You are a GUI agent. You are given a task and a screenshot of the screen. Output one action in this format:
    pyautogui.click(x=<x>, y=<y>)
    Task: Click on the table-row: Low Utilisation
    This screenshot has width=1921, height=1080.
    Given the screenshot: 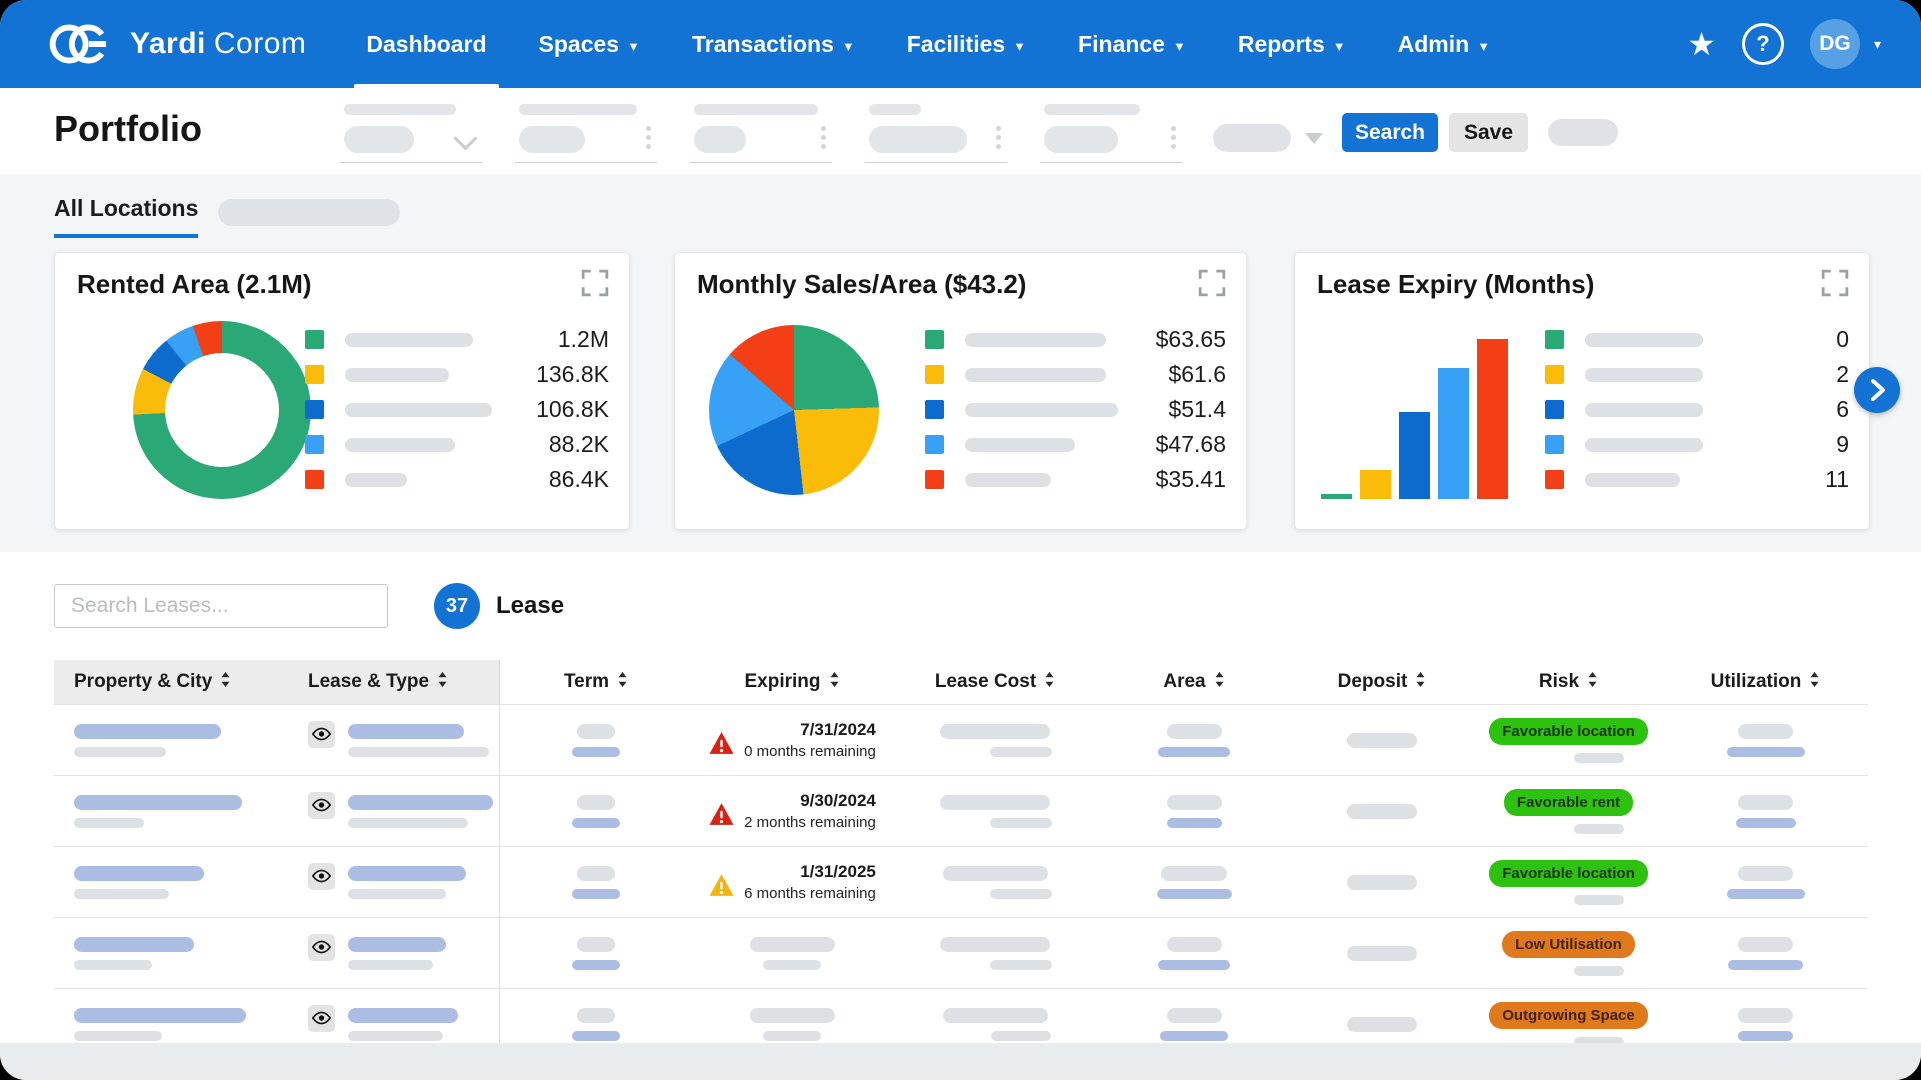 What is the action you would take?
    pyautogui.click(x=961, y=952)
    